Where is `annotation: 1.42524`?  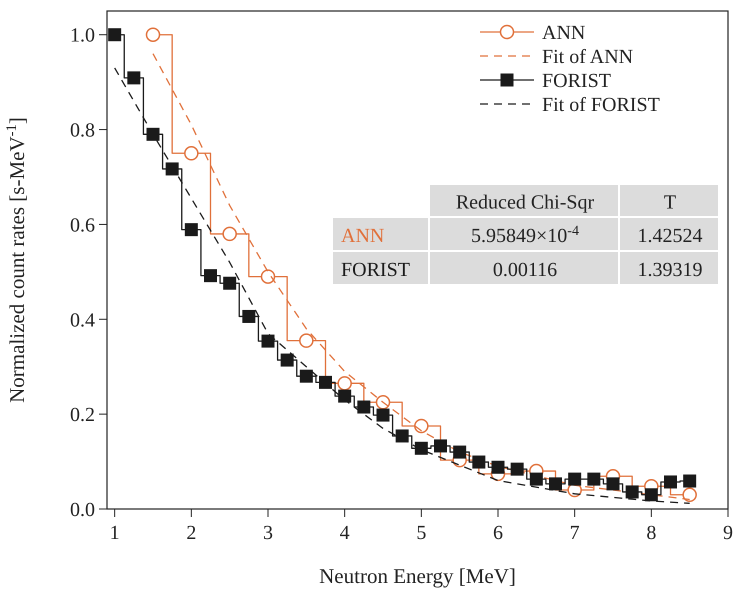
annotation: 1.42524 is located at coordinates (670, 236).